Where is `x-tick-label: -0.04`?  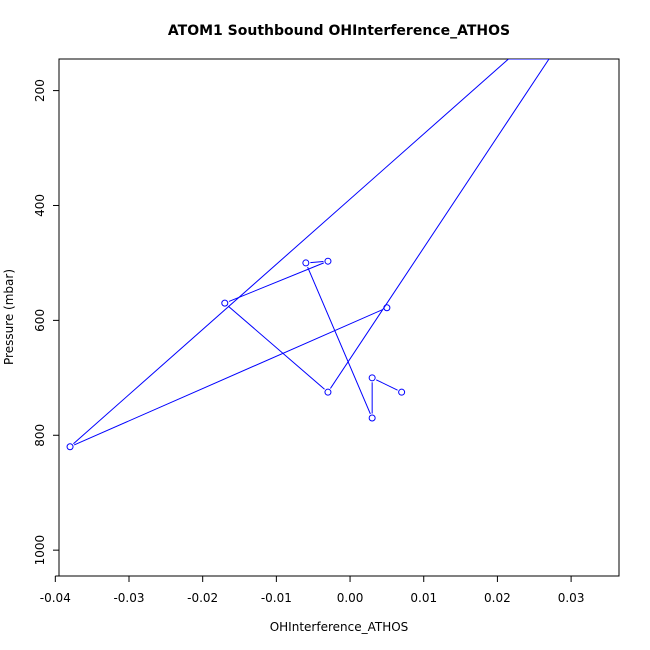
x-tick-label: -0.04 is located at coordinates (55, 598).